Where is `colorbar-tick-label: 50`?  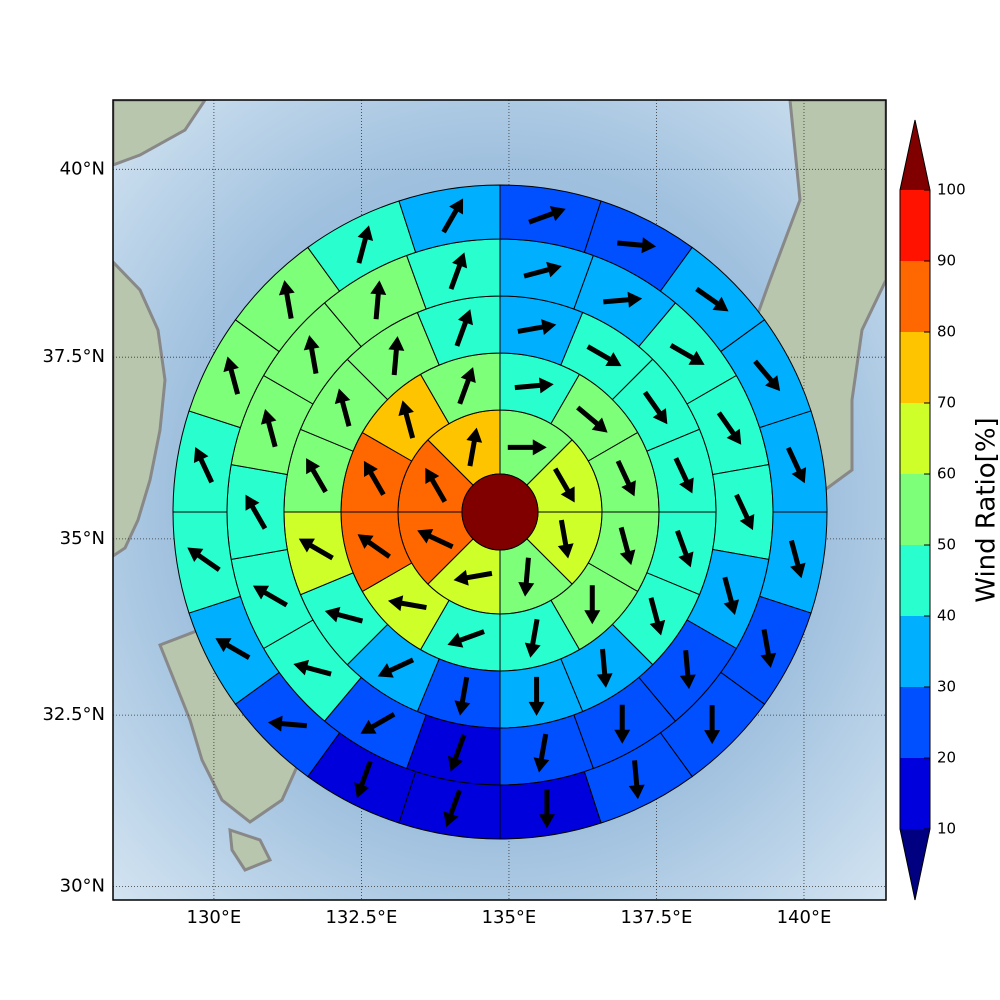 colorbar-tick-label: 50 is located at coordinates (946, 545).